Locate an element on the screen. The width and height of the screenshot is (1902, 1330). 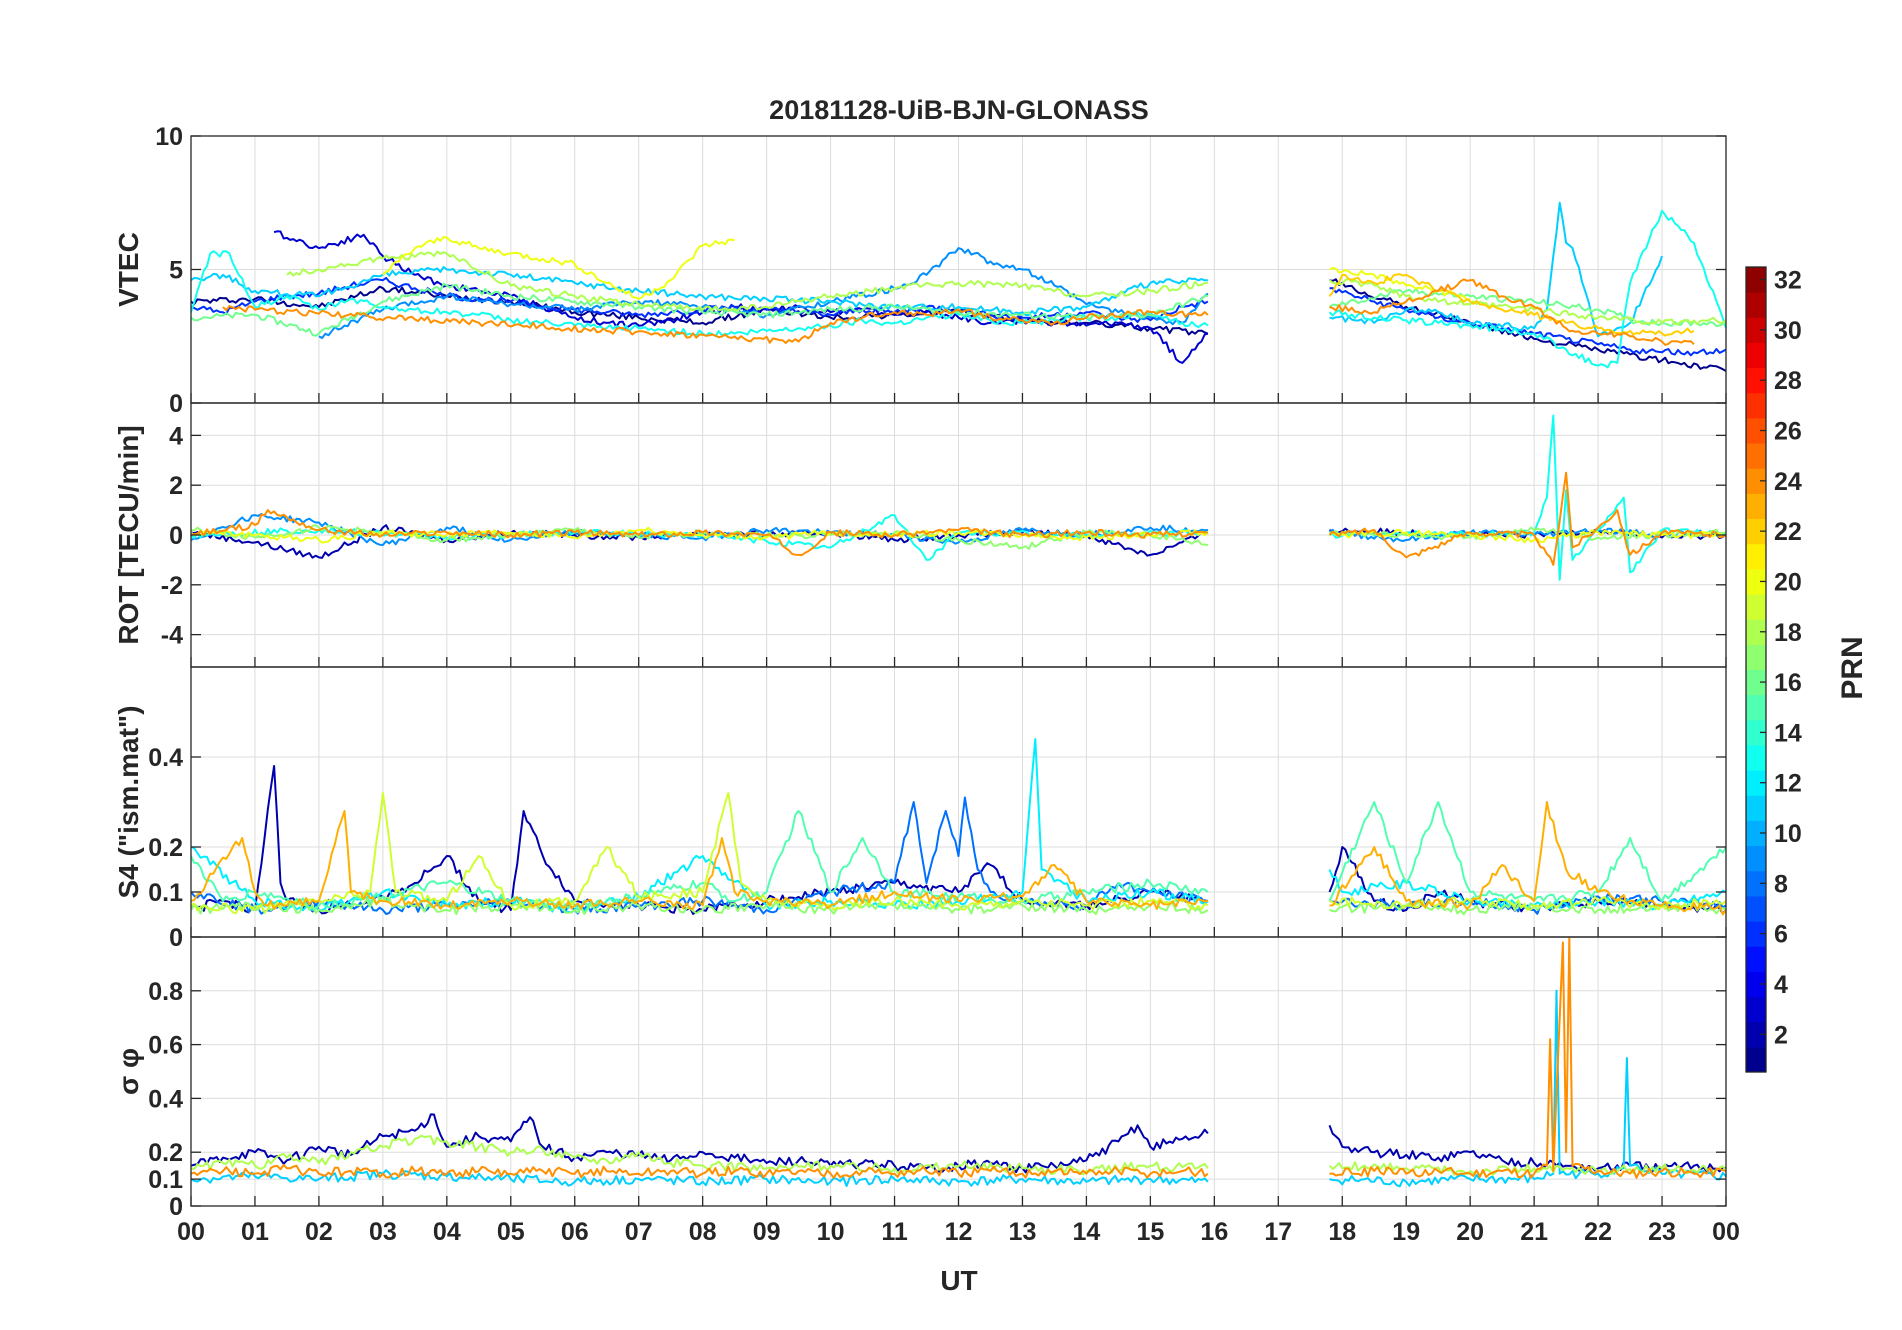
x-tick-label: 06 is located at coordinates (575, 1232).